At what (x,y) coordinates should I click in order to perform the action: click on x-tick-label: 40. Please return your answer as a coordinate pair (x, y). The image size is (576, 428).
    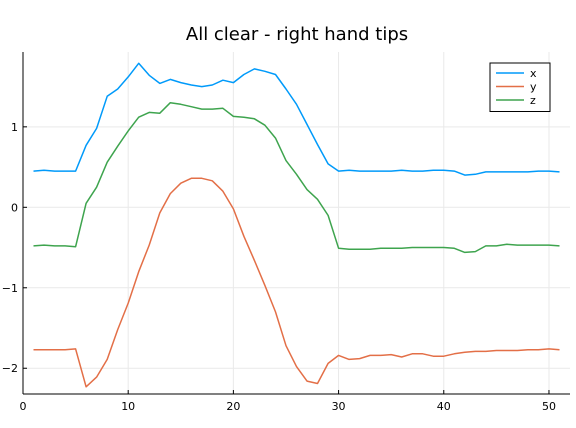
    Looking at the image, I should click on (444, 406).